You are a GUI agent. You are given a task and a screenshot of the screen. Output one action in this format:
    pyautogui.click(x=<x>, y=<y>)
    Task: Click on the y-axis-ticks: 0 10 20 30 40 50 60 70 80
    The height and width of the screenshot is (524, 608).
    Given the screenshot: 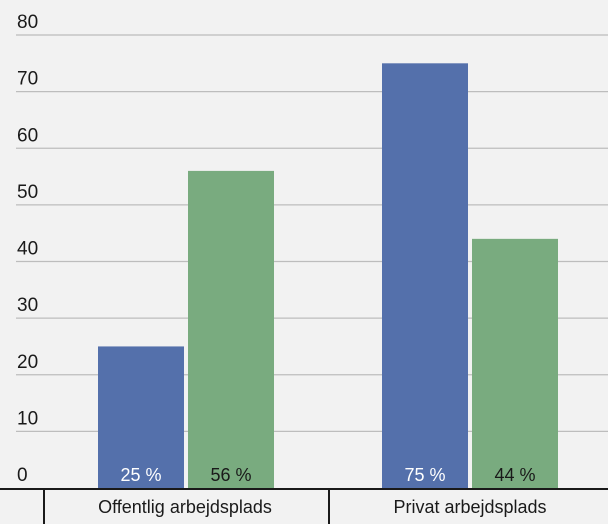 What is the action you would take?
    pyautogui.click(x=27, y=249)
    